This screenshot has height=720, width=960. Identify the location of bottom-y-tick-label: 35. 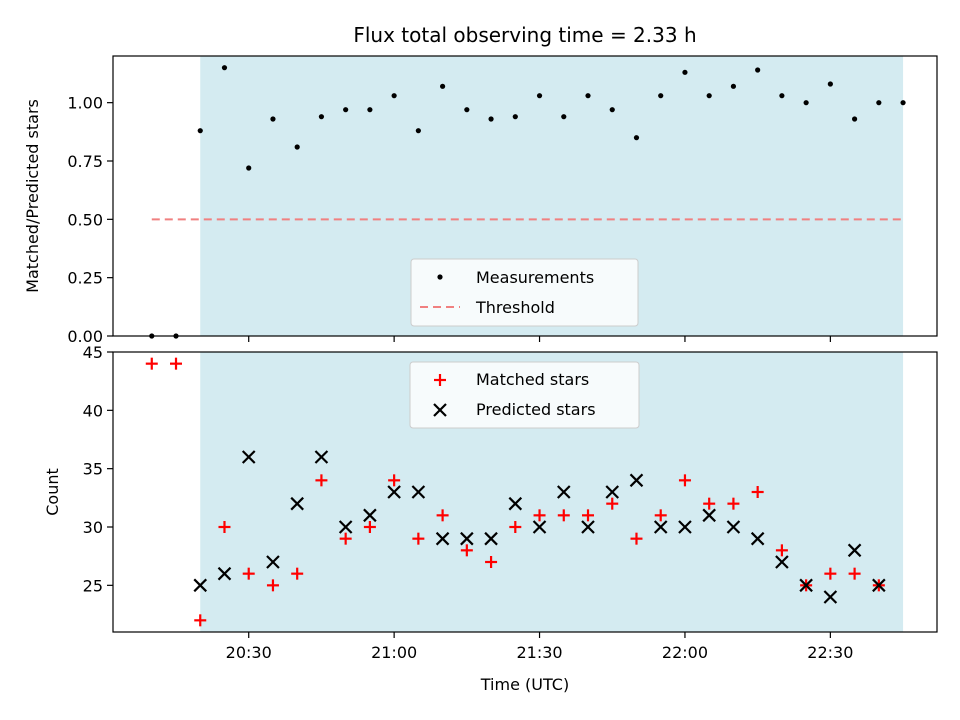
(93, 469).